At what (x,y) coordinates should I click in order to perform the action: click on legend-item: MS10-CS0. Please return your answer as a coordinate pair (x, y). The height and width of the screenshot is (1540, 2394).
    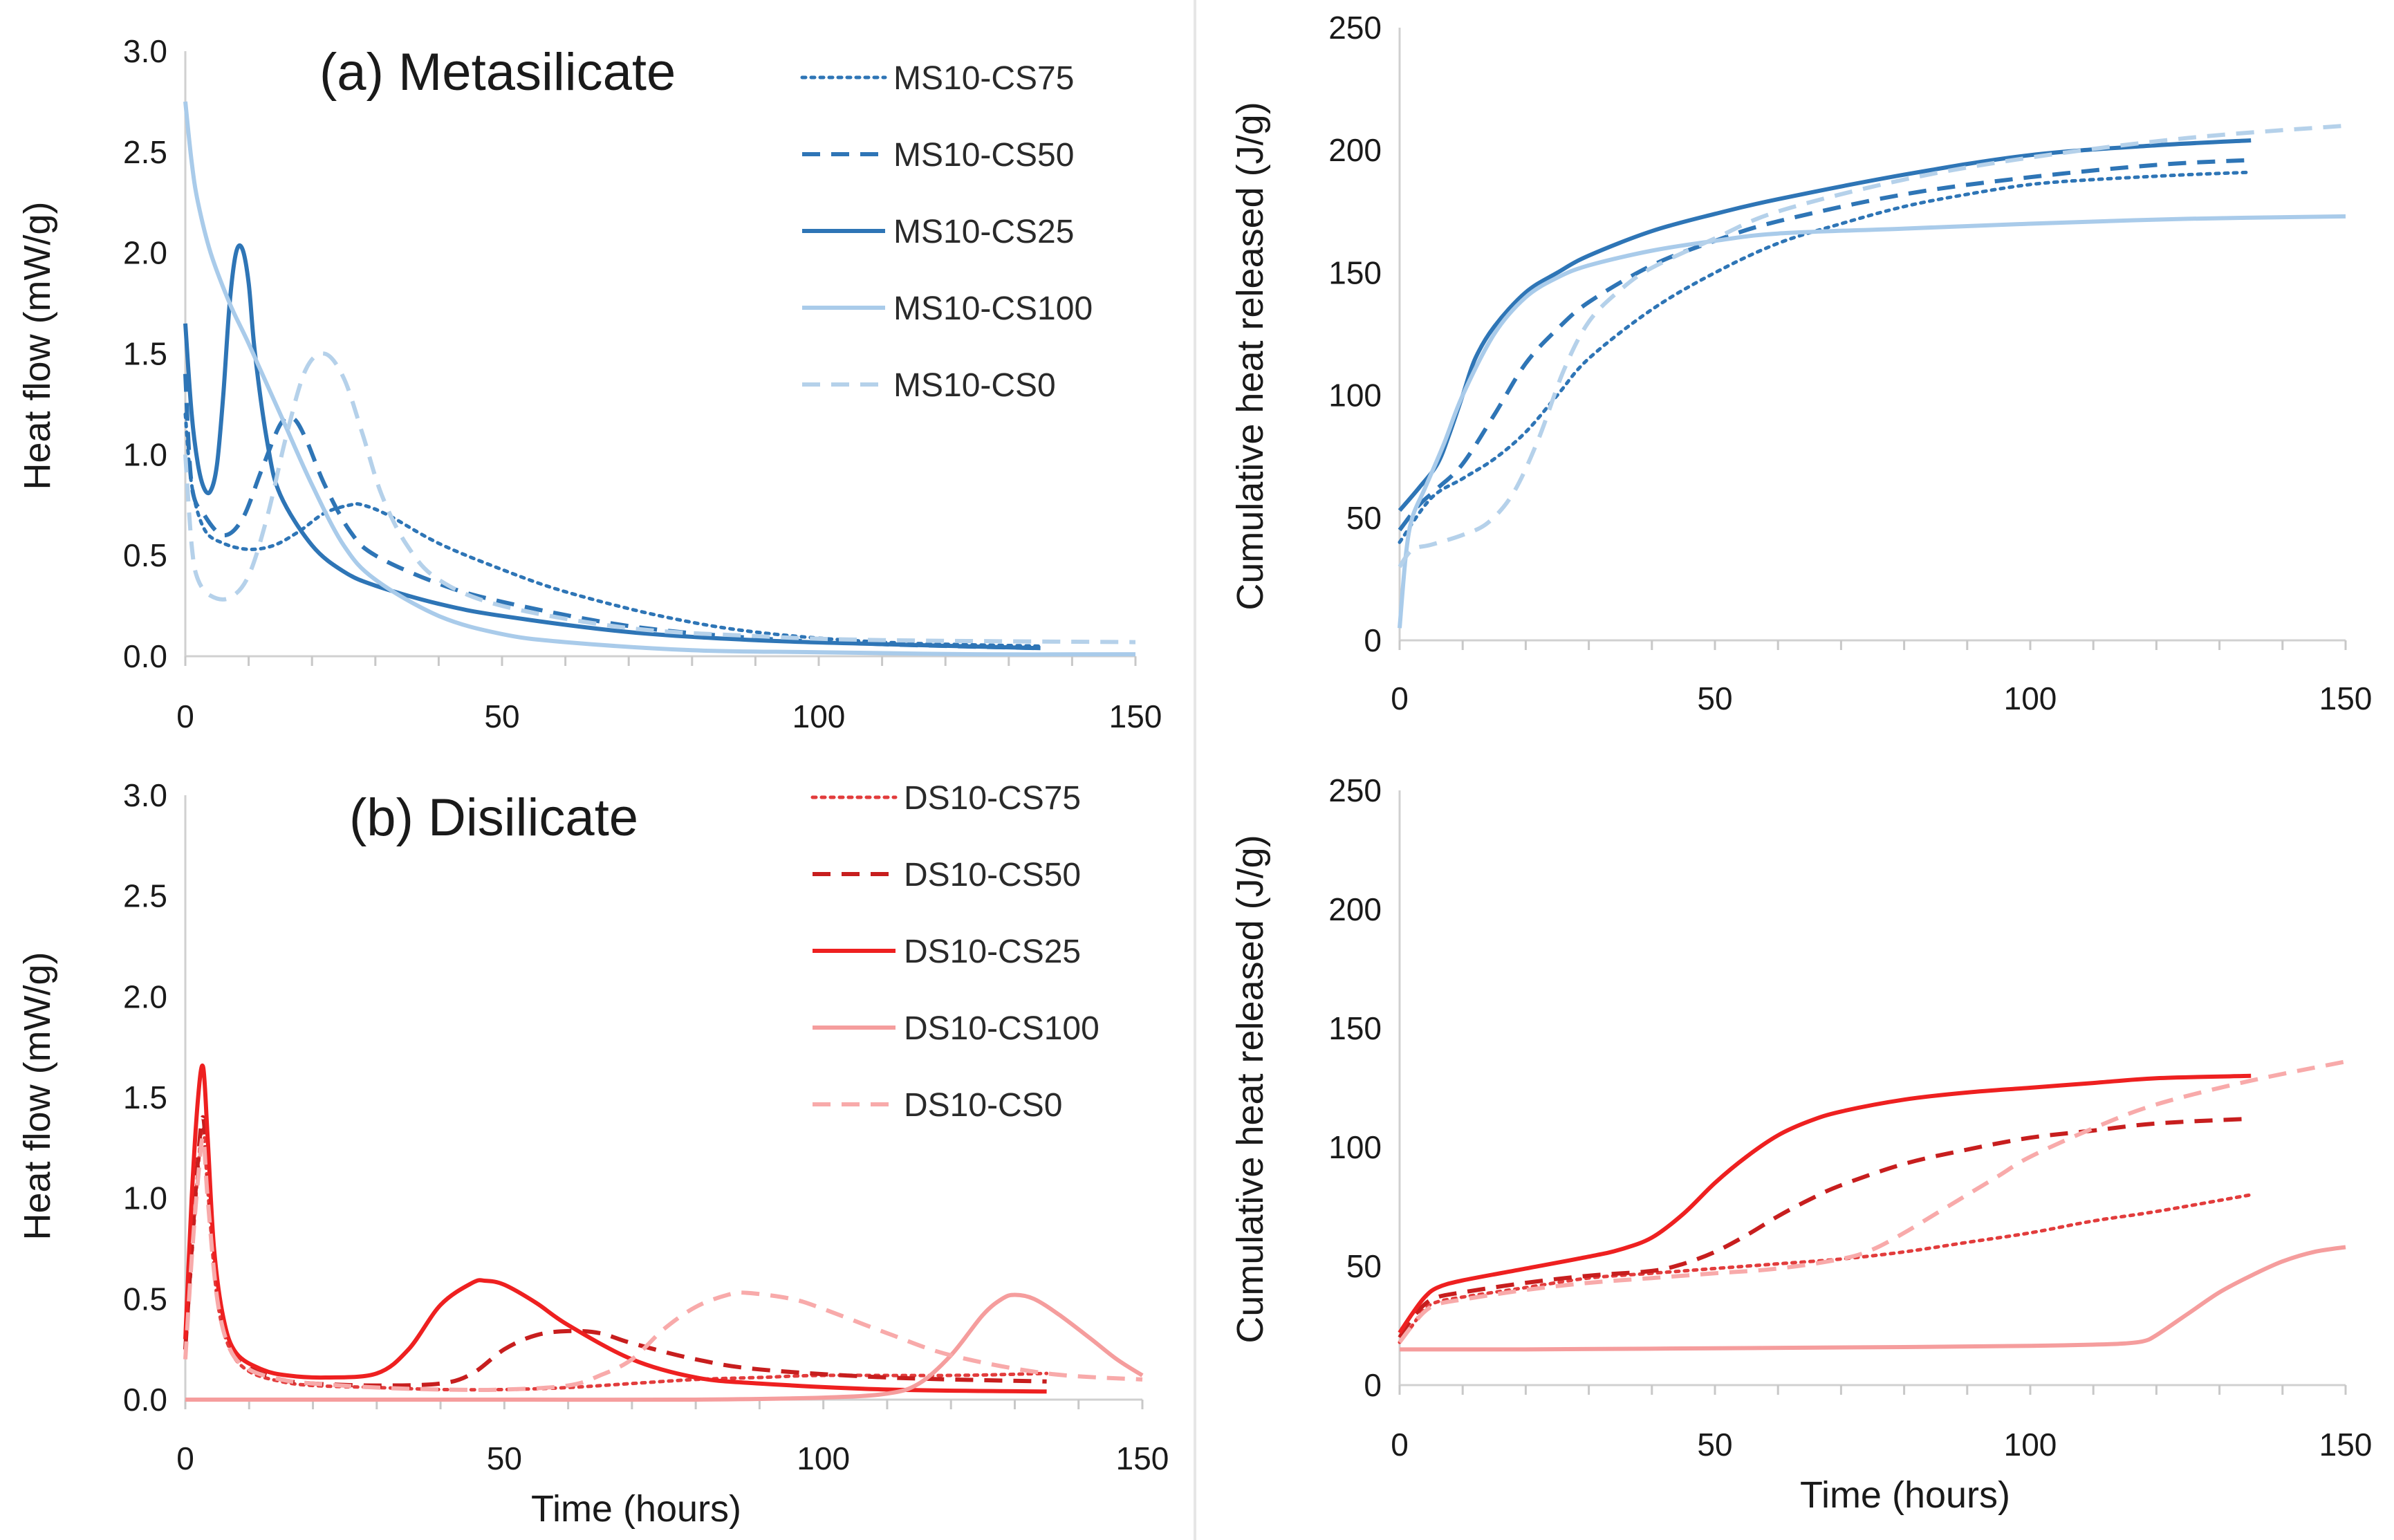
    Looking at the image, I should click on (929, 385).